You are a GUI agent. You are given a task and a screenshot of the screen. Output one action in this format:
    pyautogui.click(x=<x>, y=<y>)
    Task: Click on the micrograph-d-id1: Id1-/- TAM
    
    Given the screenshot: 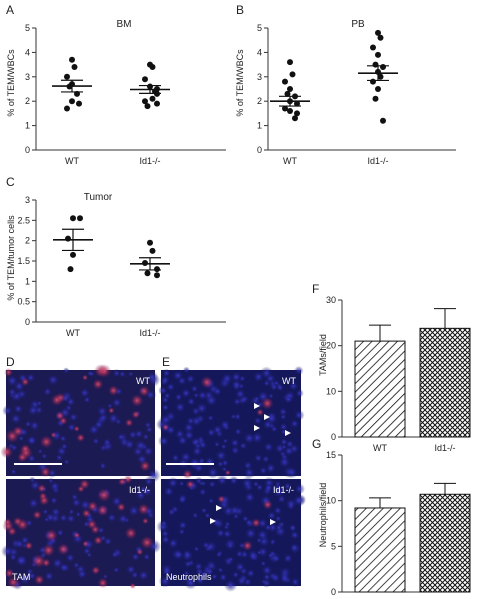 What is the action you would take?
    pyautogui.click(x=81, y=532)
    